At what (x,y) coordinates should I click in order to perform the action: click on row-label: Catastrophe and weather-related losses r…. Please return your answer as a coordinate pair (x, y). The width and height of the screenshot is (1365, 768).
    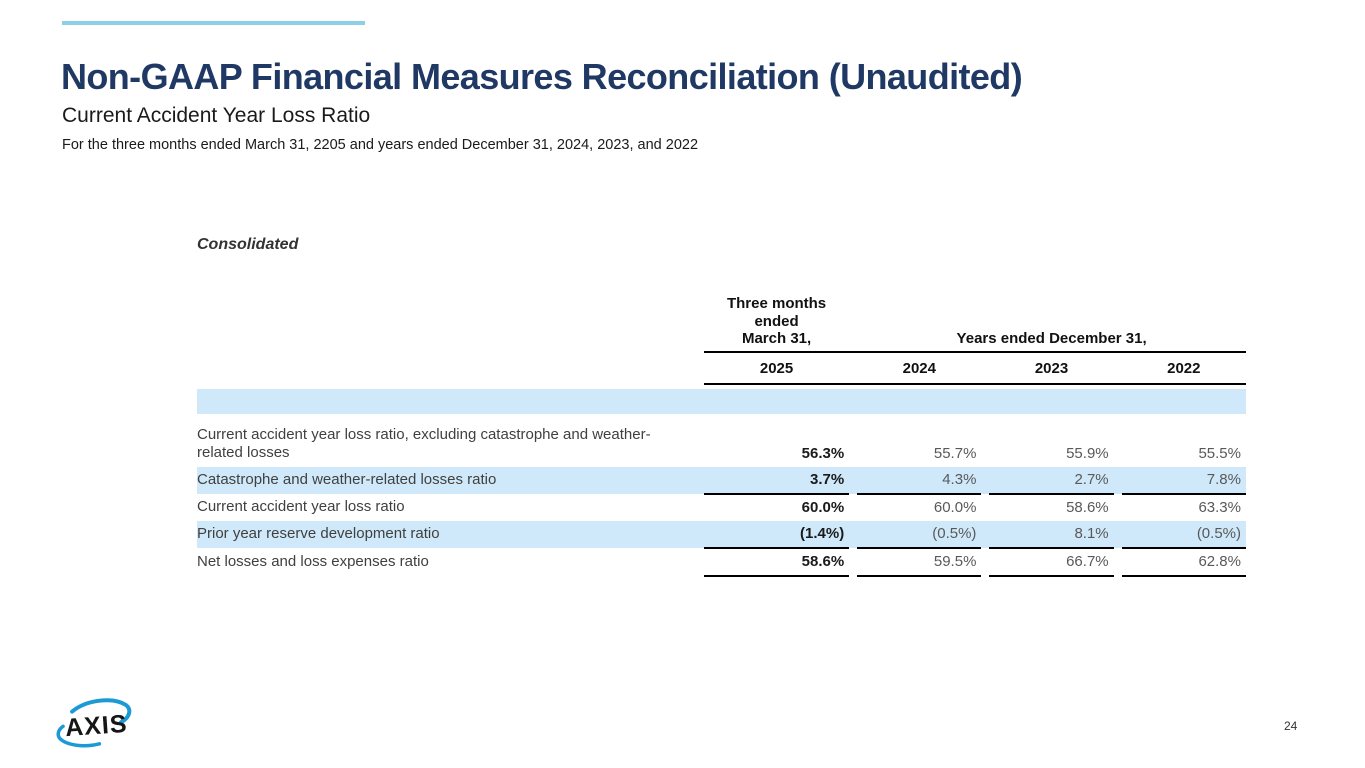
    Looking at the image, I should click on (450, 480).